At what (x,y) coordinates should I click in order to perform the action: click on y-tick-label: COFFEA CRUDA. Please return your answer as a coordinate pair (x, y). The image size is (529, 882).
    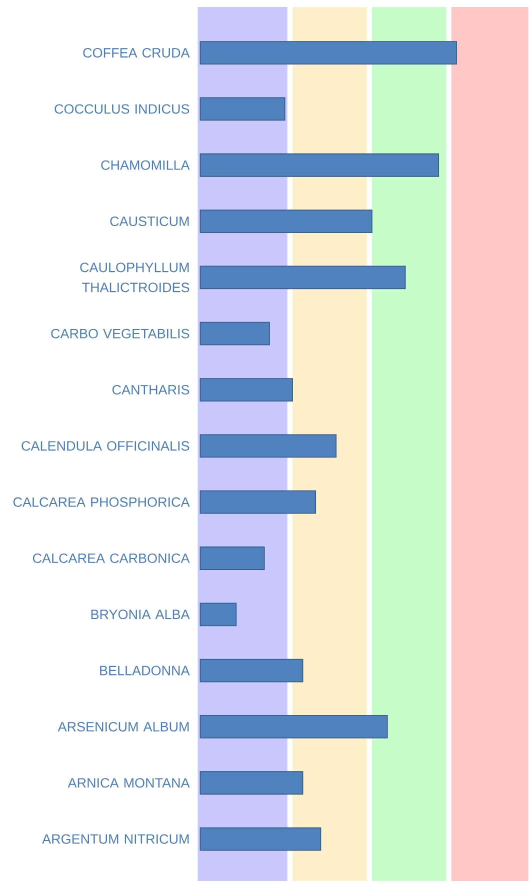
    Looking at the image, I should click on (136, 53).